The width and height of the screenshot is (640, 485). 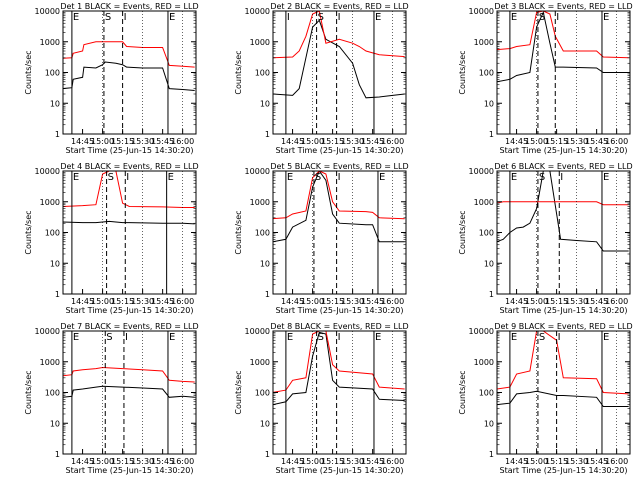 I want to click on panel-title: Det 9 BLACK = Events, RED = LLD, so click(x=563, y=326).